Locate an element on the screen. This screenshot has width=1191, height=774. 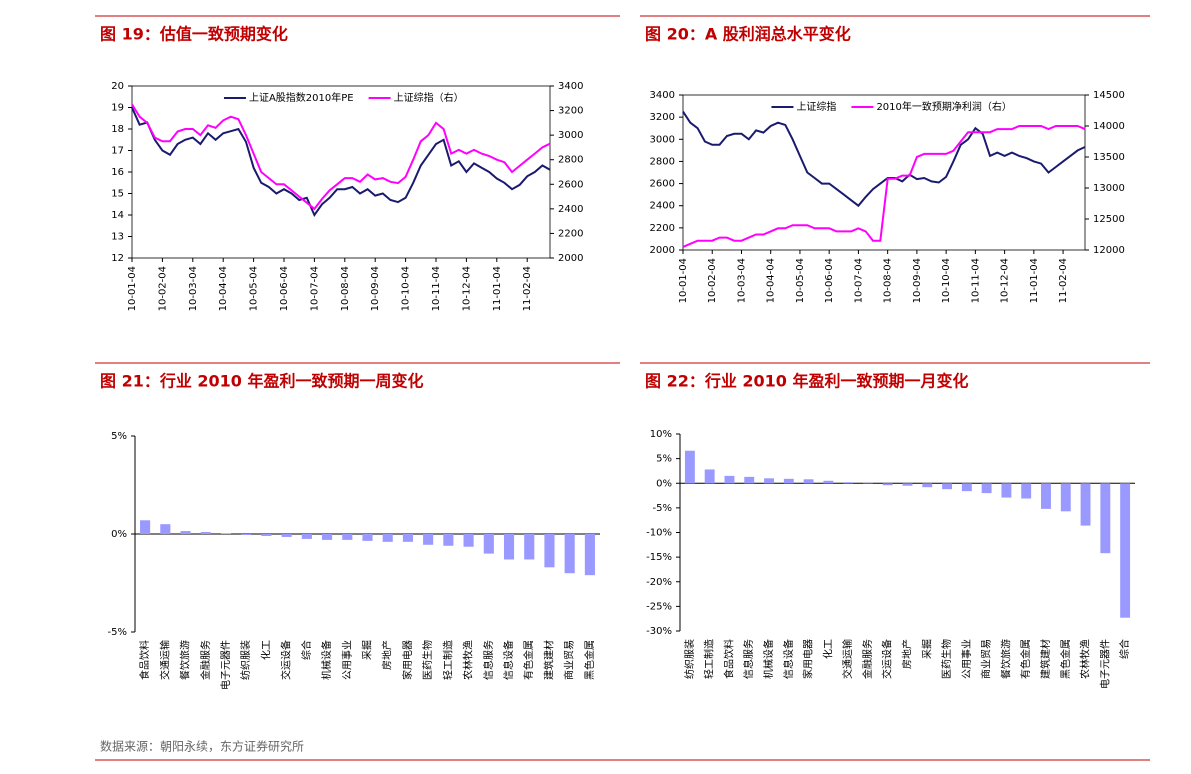
x-tick-label: 医药生物 is located at coordinates (427, 660).